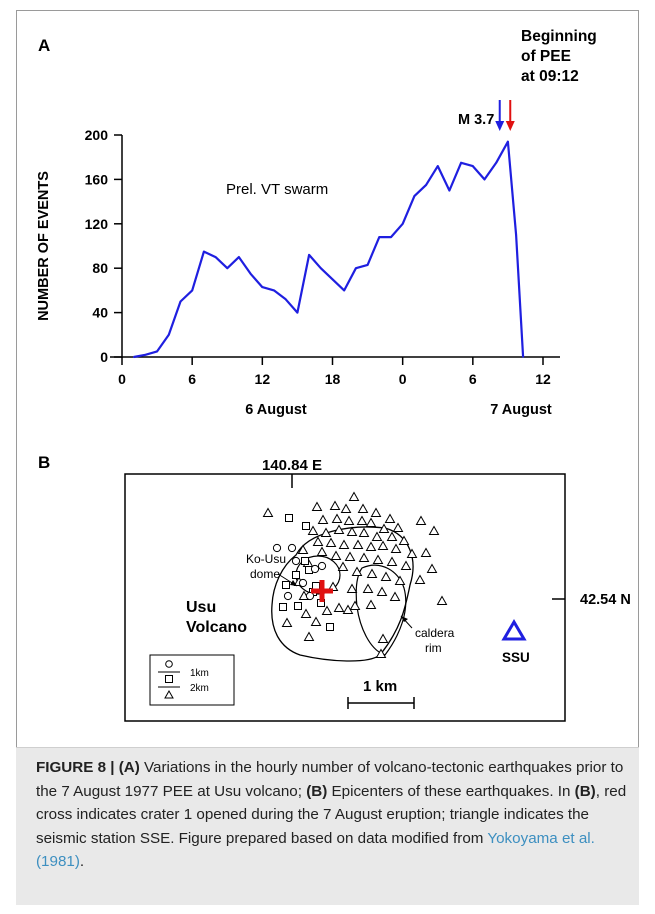 This screenshot has width=655, height=914. Describe the element at coordinates (403, 379) in the screenshot. I see `x-tick-label: 0` at that location.